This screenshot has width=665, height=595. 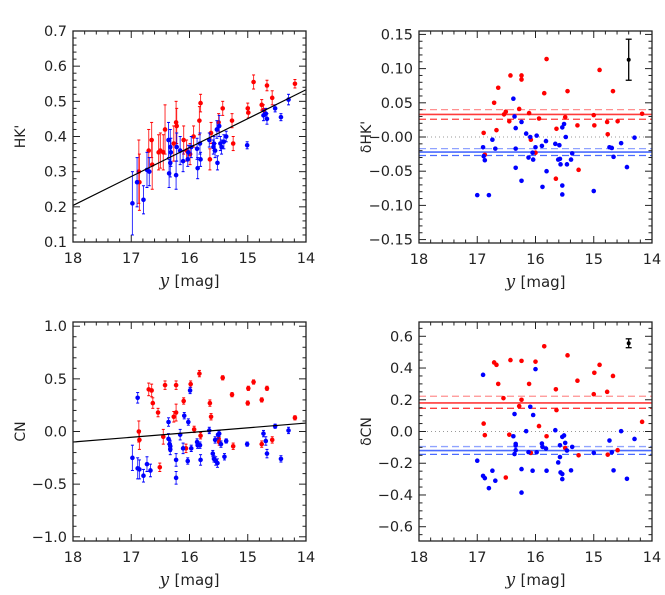 I want to click on y-tick-label: −0.2, so click(x=395, y=464).